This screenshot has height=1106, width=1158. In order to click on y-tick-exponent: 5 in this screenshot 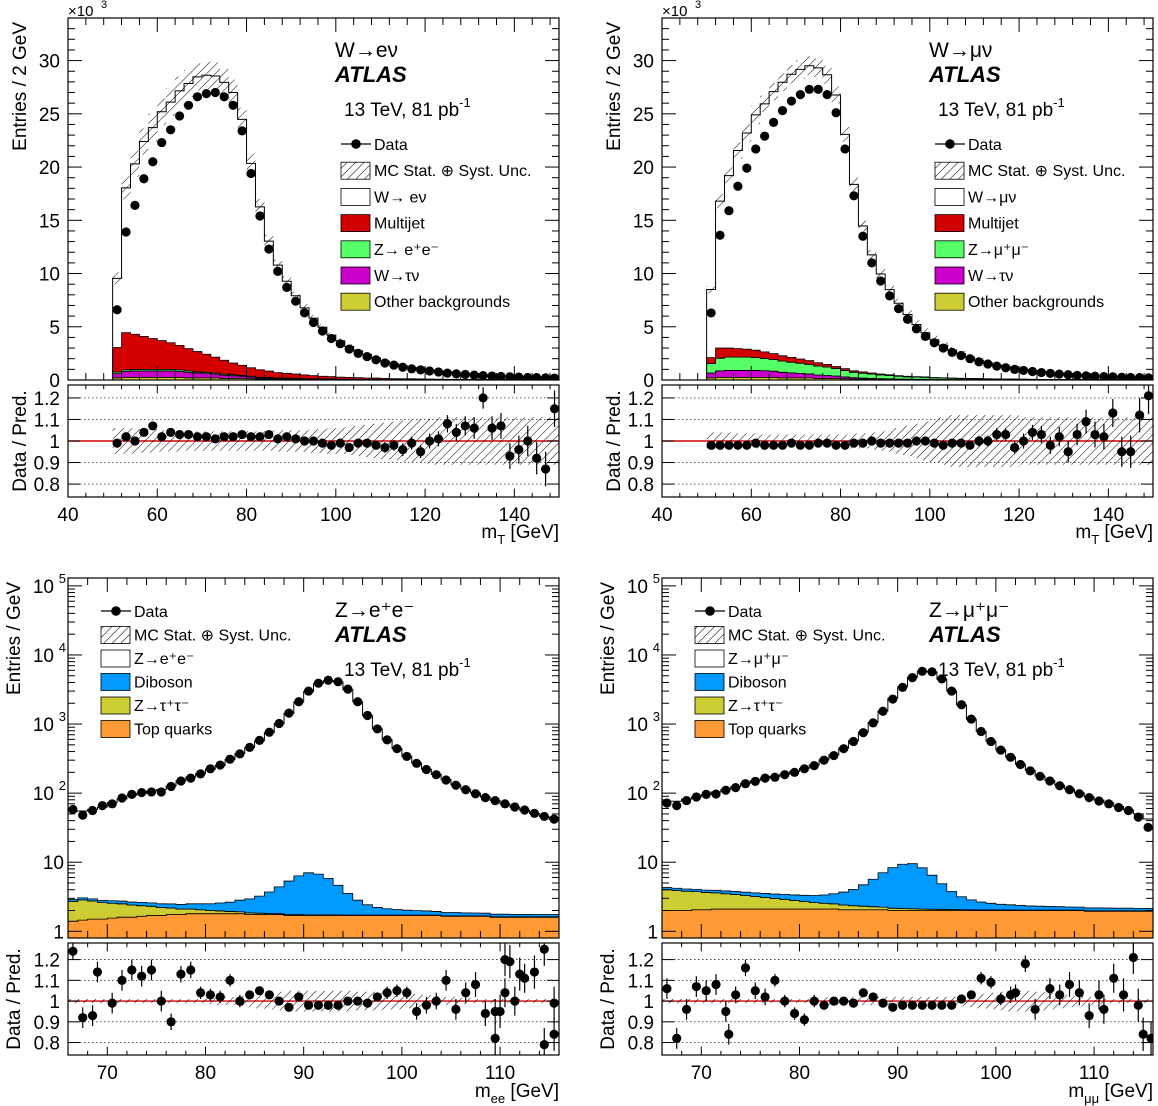, I will do `click(656, 578)`.